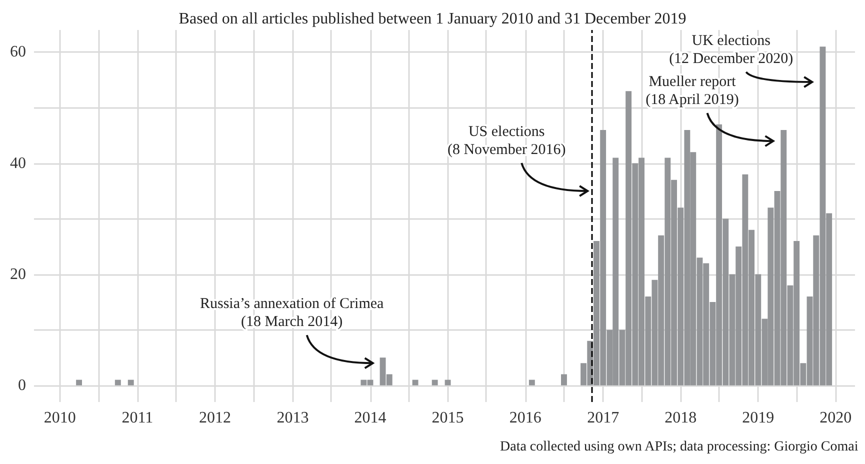 The height and width of the screenshot is (464, 865). Describe the element at coordinates (22, 385) in the screenshot. I see `y-tick-label: 0` at that location.